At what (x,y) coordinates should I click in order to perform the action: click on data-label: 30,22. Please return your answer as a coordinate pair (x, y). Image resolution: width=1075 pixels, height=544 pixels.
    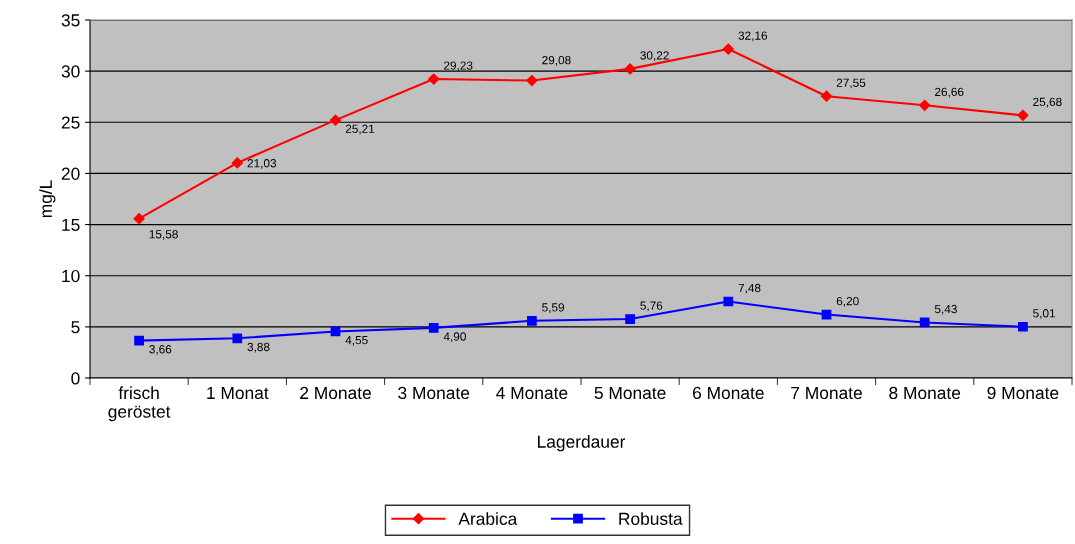
    Looking at the image, I should click on (654, 56).